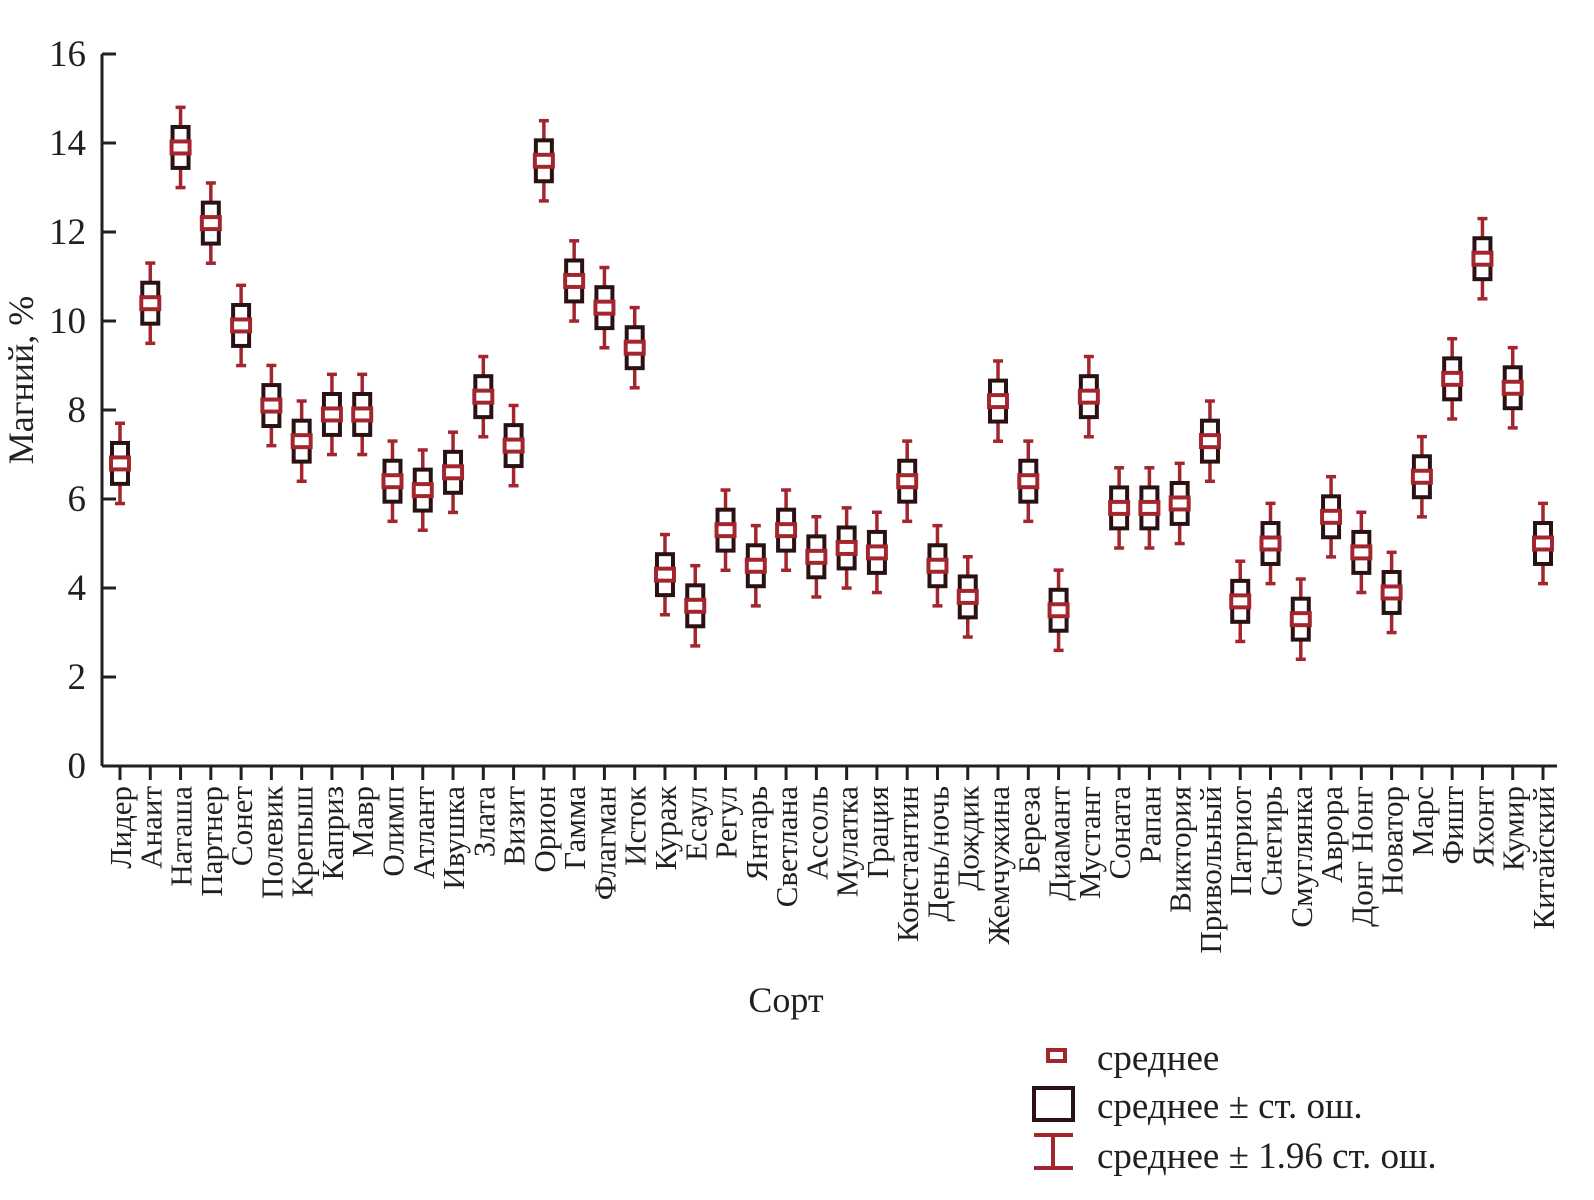  Describe the element at coordinates (907, 864) in the screenshot. I see `x-tick-label: Константин` at that location.